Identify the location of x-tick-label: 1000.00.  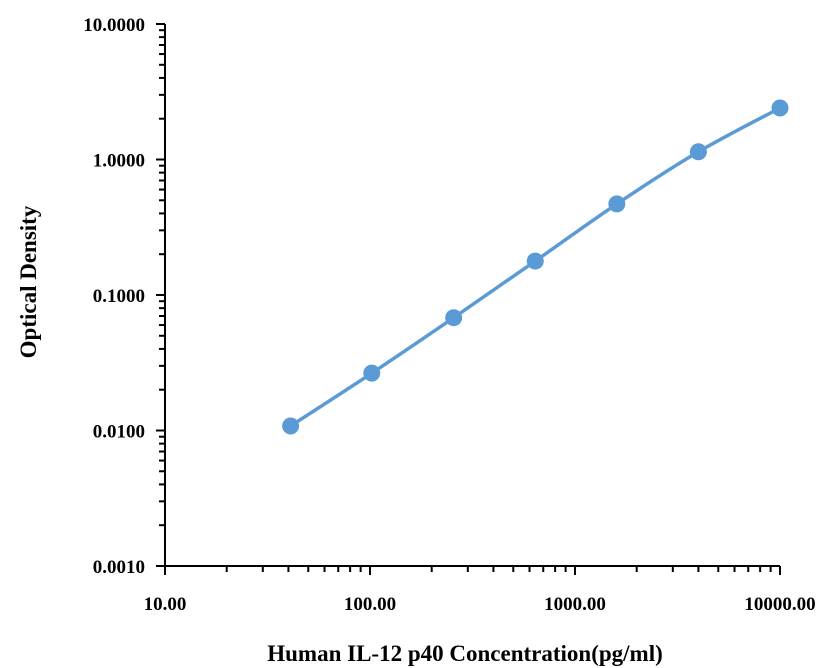
(575, 604).